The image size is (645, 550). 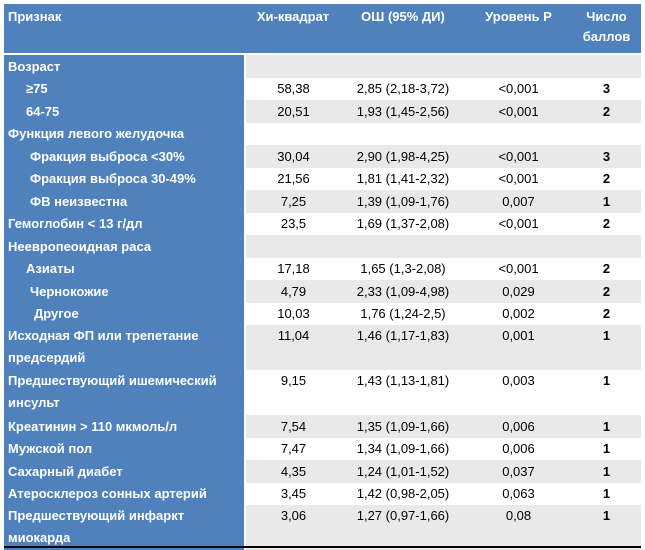 What do you see at coordinates (125, 448) in the screenshot?
I see `row-label: Мужской пол` at bounding box center [125, 448].